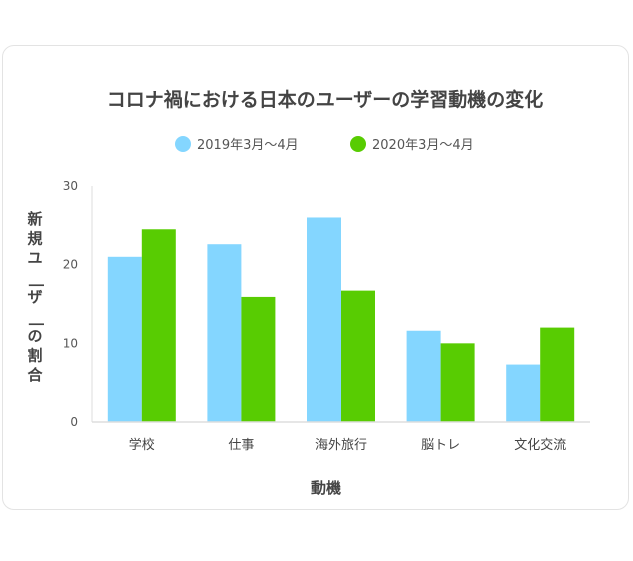 Image resolution: width=633 pixels, height=561 pixels. I want to click on x-axis-title: 動機, so click(326, 488).